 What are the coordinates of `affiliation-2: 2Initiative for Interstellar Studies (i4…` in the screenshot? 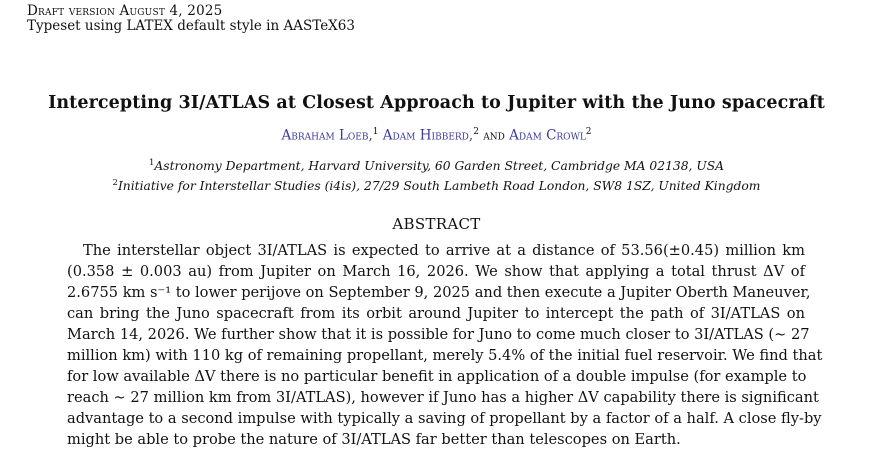 It's located at (436, 185).